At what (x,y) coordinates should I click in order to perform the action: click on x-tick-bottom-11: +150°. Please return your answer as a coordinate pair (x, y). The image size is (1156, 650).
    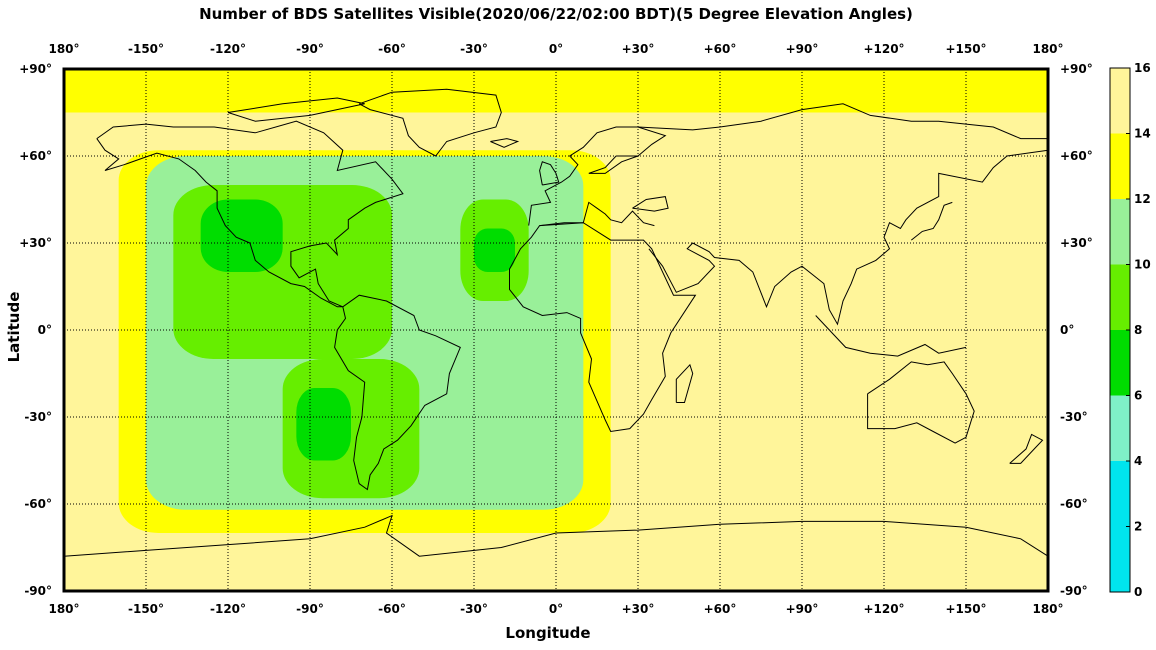
    Looking at the image, I should click on (965, 609).